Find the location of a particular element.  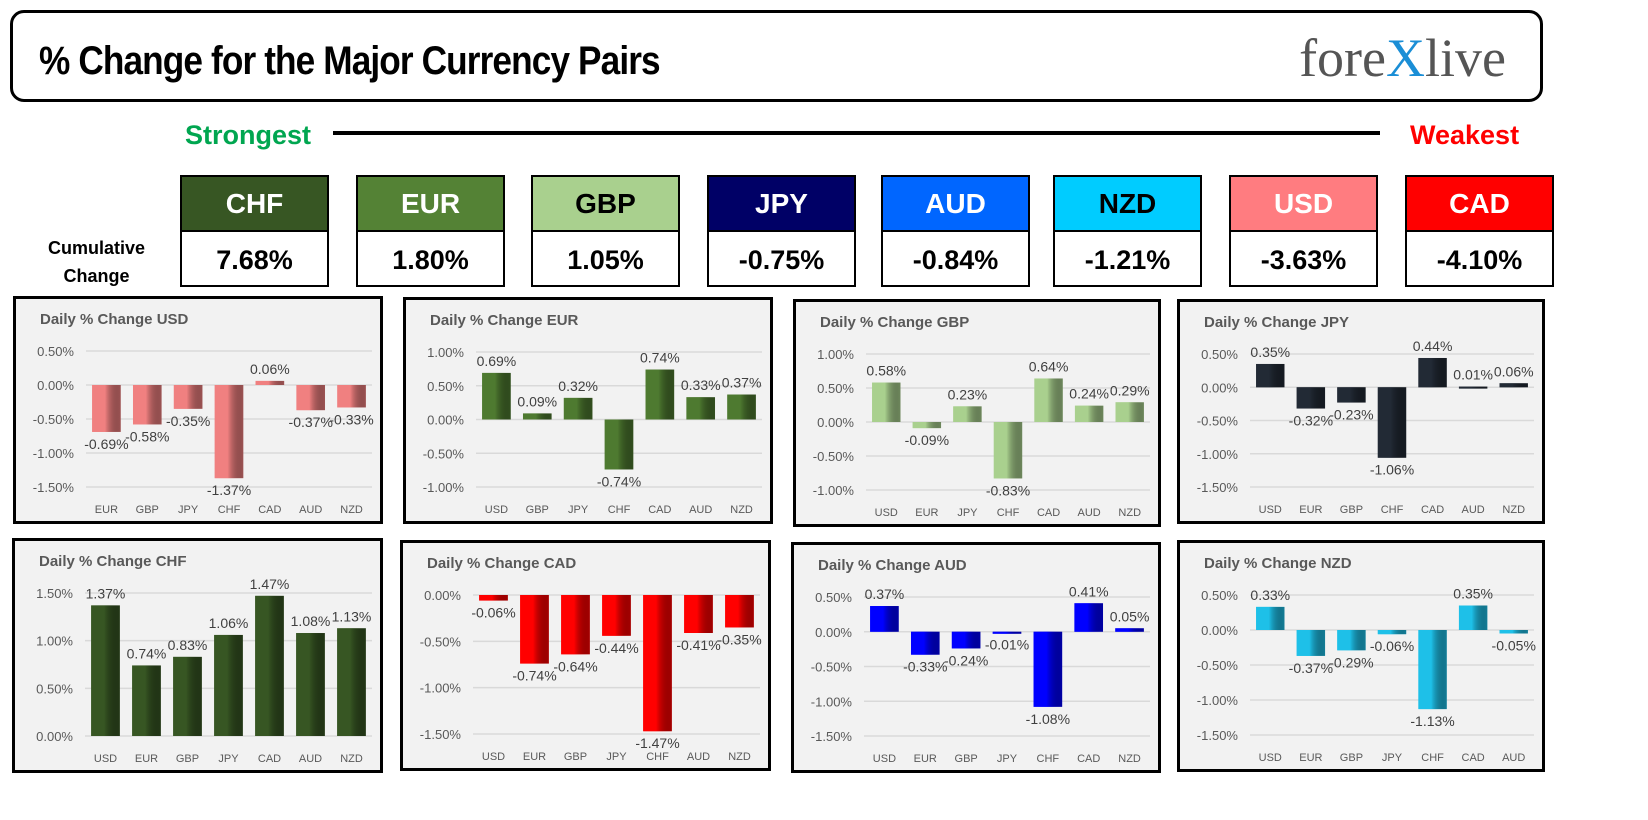

data-label: 0.23% is located at coordinates (968, 394).